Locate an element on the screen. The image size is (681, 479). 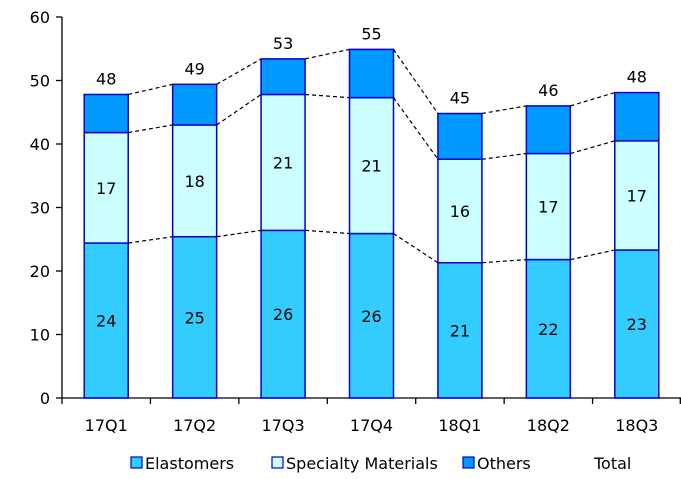
data-label: 24 is located at coordinates (106, 321).